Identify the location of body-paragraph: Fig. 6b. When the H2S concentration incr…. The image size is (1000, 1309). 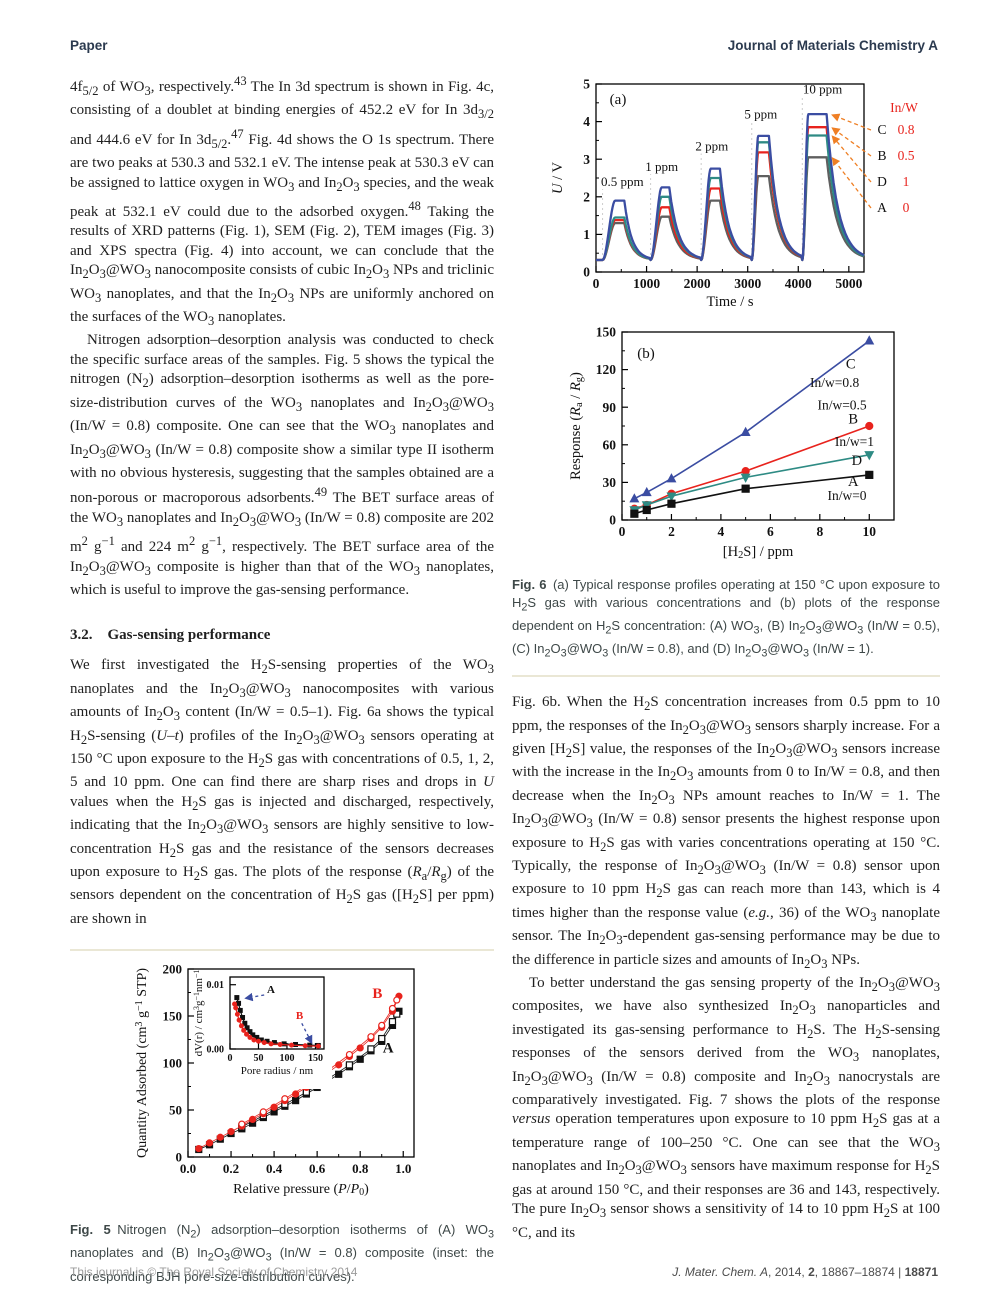
(726, 832).